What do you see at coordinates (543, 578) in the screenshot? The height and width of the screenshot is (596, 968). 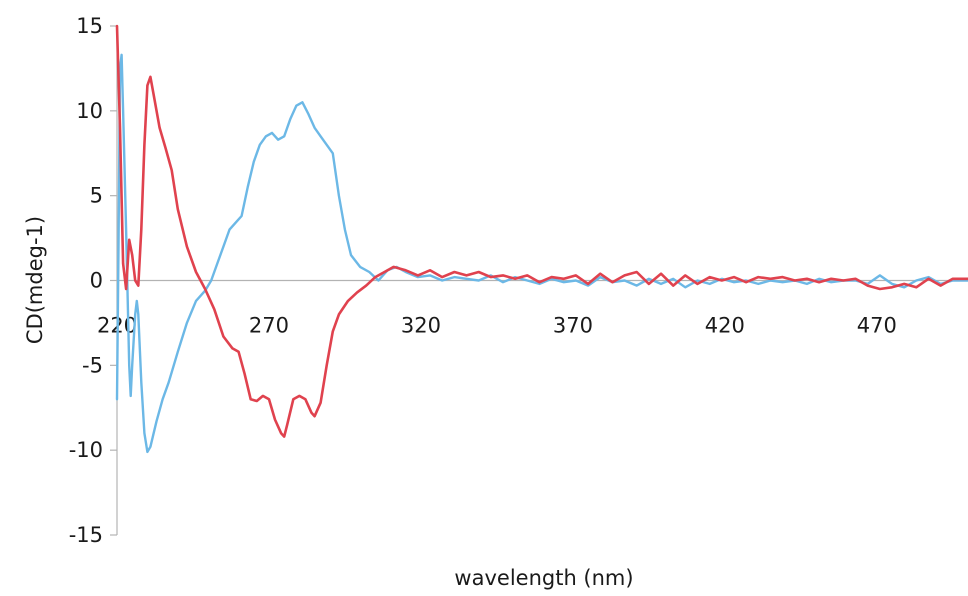 I see `x-axis-title: wavelength (nm)` at bounding box center [543, 578].